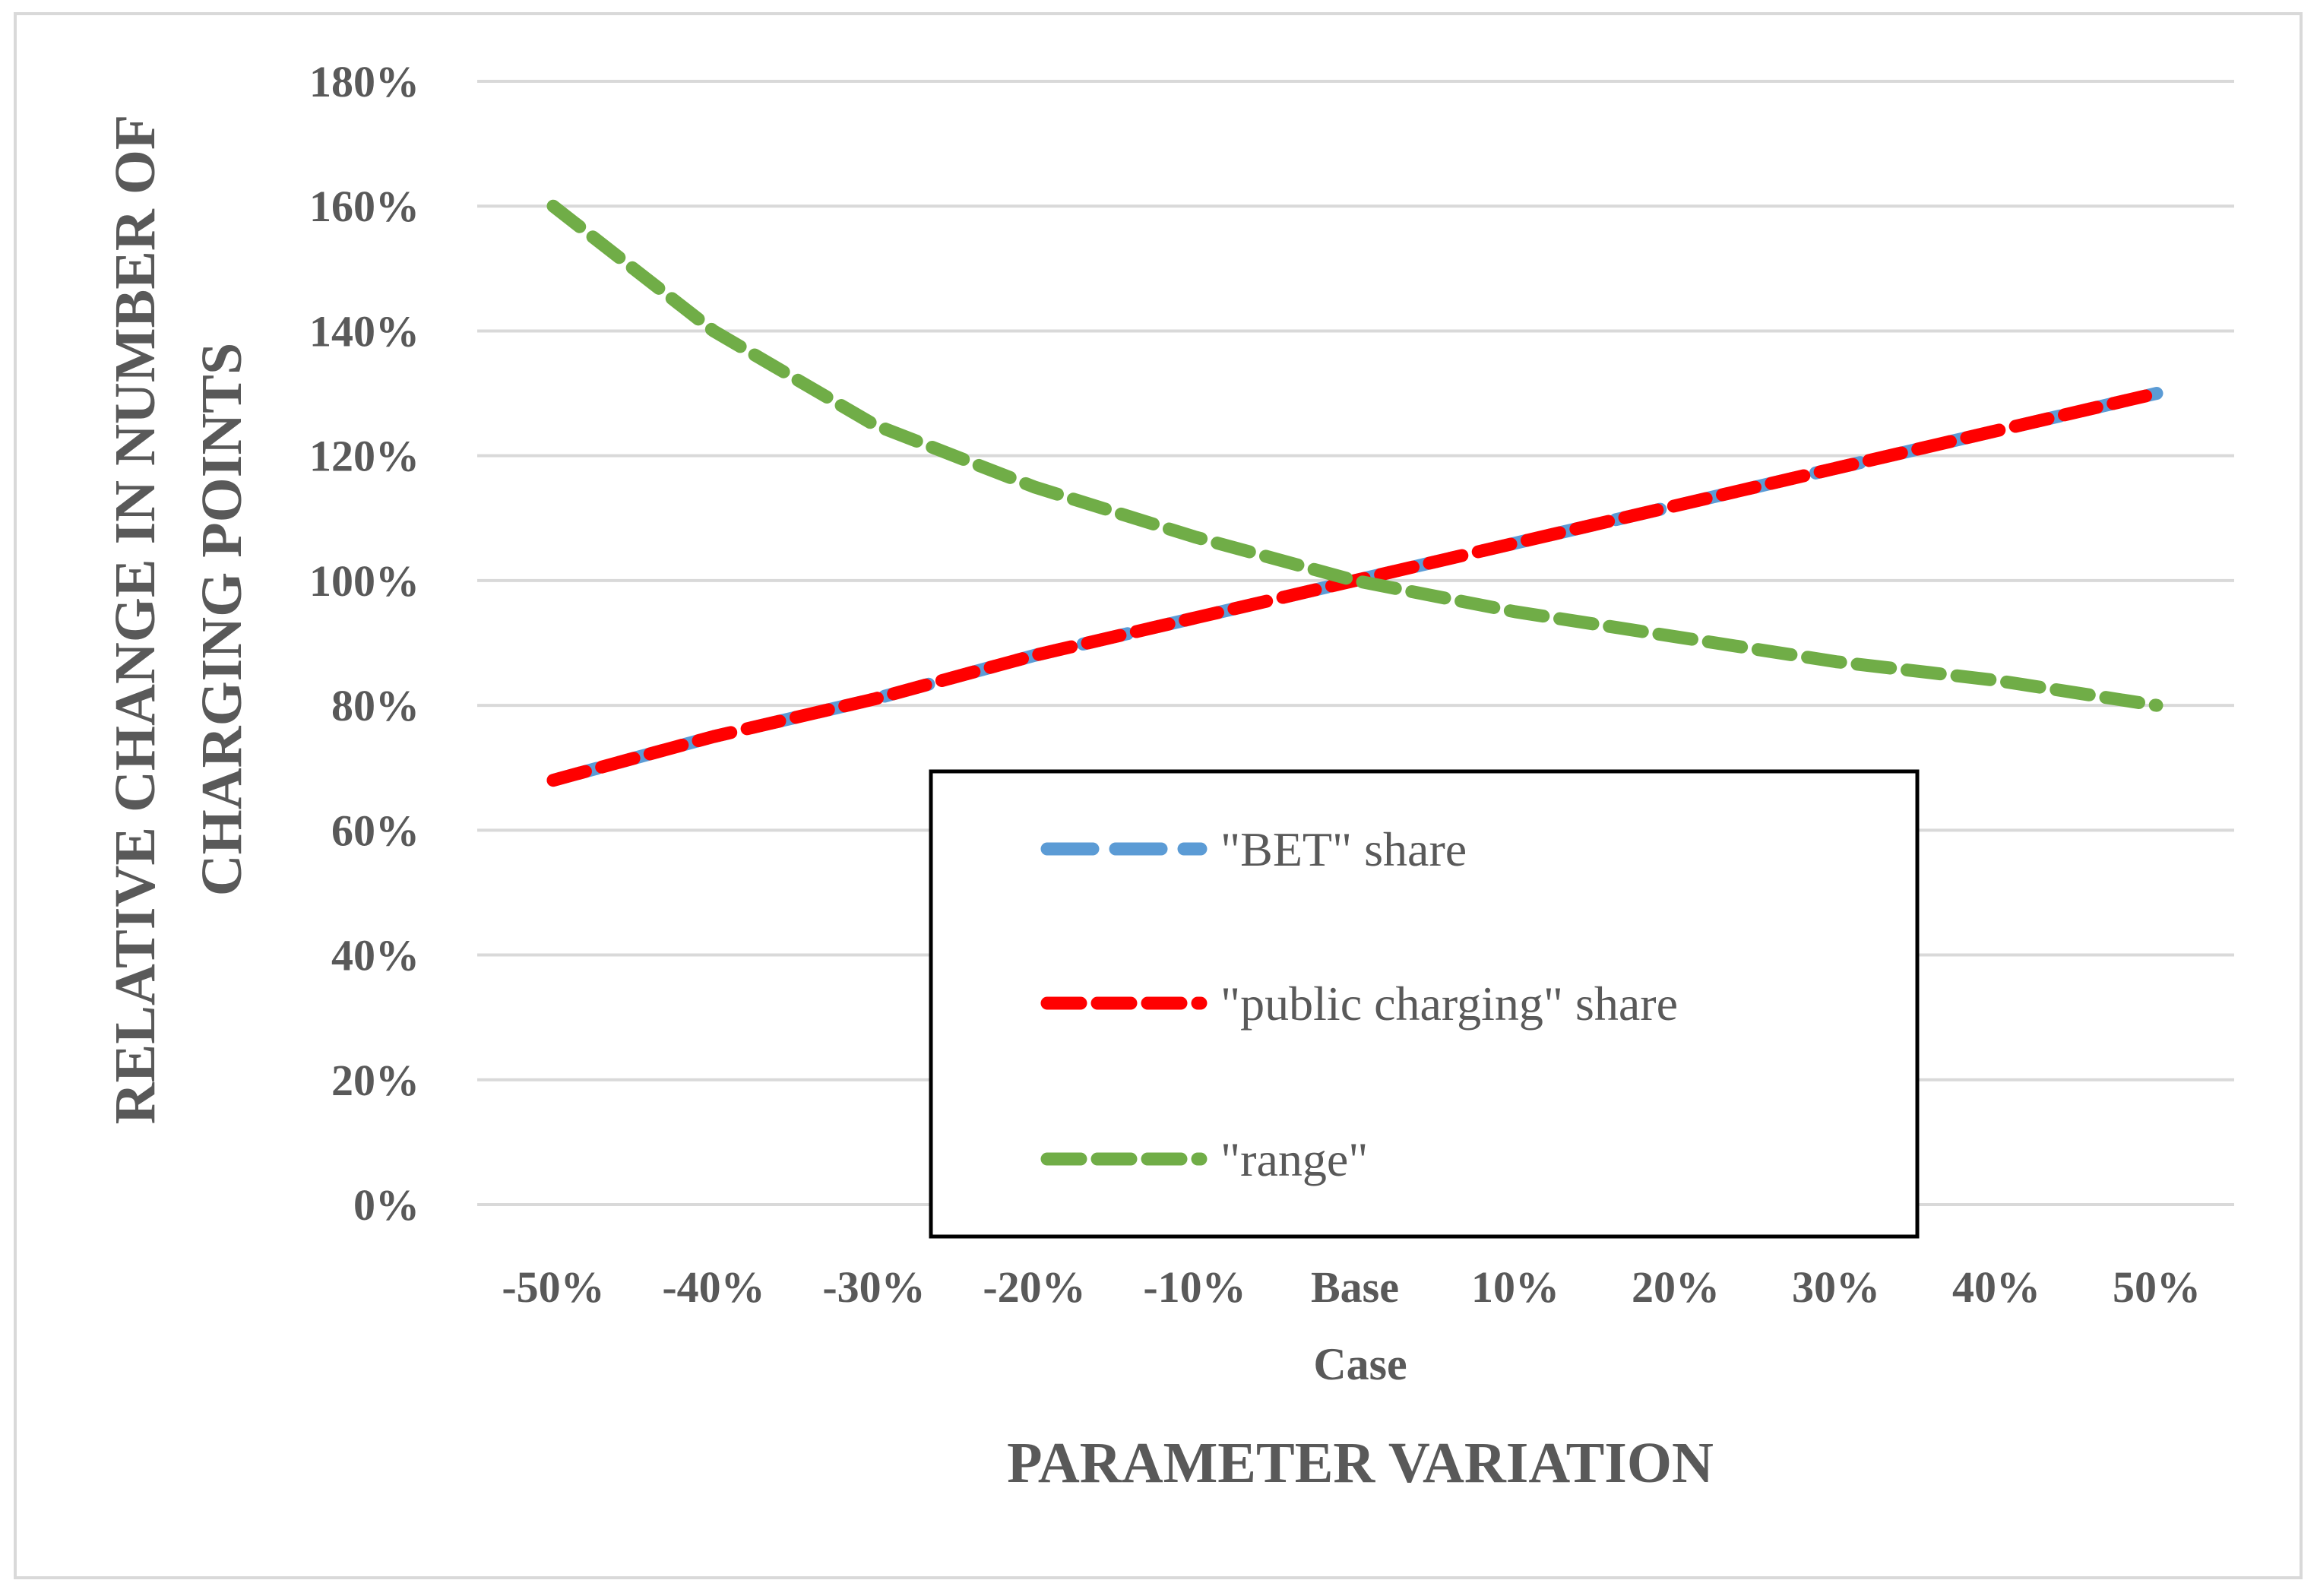 The height and width of the screenshot is (1596, 2317). I want to click on x-tick-label: -50%, so click(553, 1287).